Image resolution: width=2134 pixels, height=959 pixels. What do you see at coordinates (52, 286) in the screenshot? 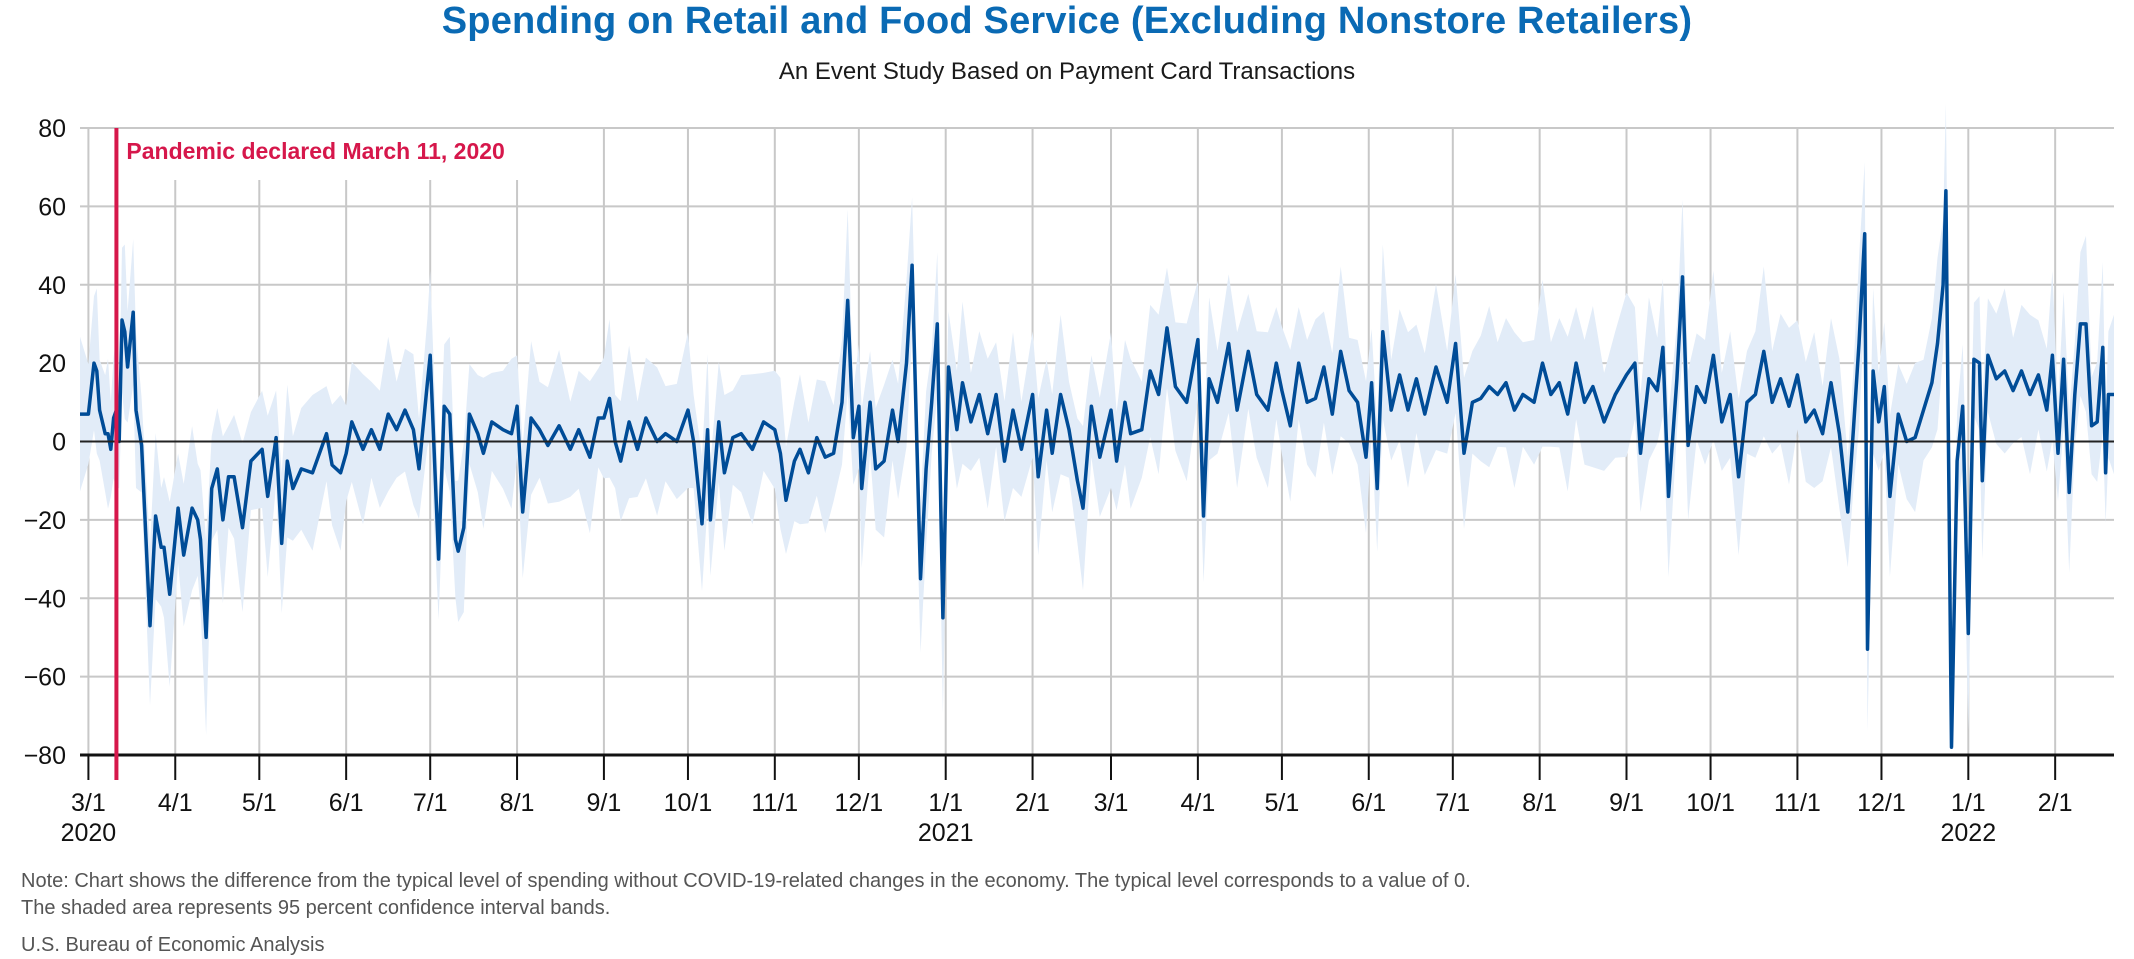
I see `y-tick-label: 40` at bounding box center [52, 286].